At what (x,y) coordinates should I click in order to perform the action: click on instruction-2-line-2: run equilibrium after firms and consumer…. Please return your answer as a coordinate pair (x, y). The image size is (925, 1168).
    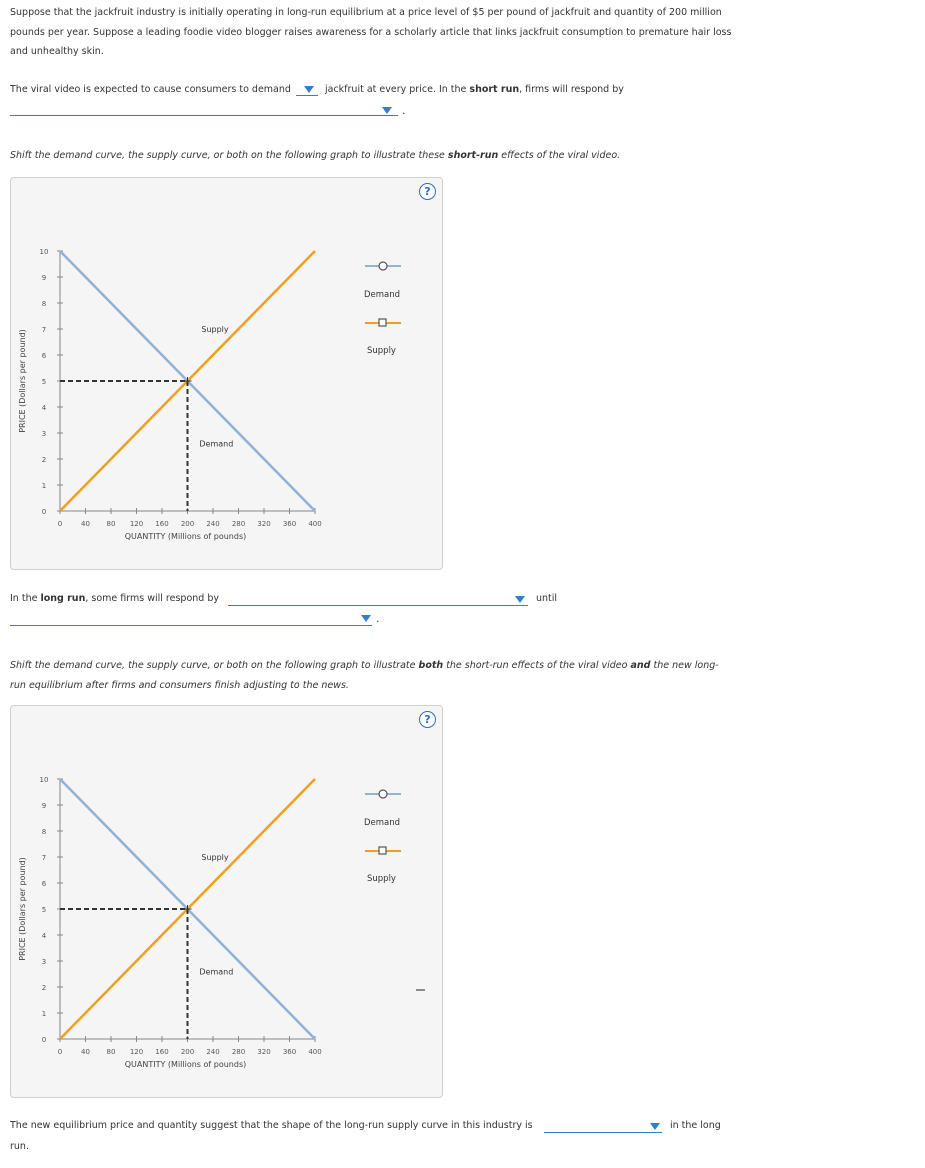
    Looking at the image, I should click on (179, 685).